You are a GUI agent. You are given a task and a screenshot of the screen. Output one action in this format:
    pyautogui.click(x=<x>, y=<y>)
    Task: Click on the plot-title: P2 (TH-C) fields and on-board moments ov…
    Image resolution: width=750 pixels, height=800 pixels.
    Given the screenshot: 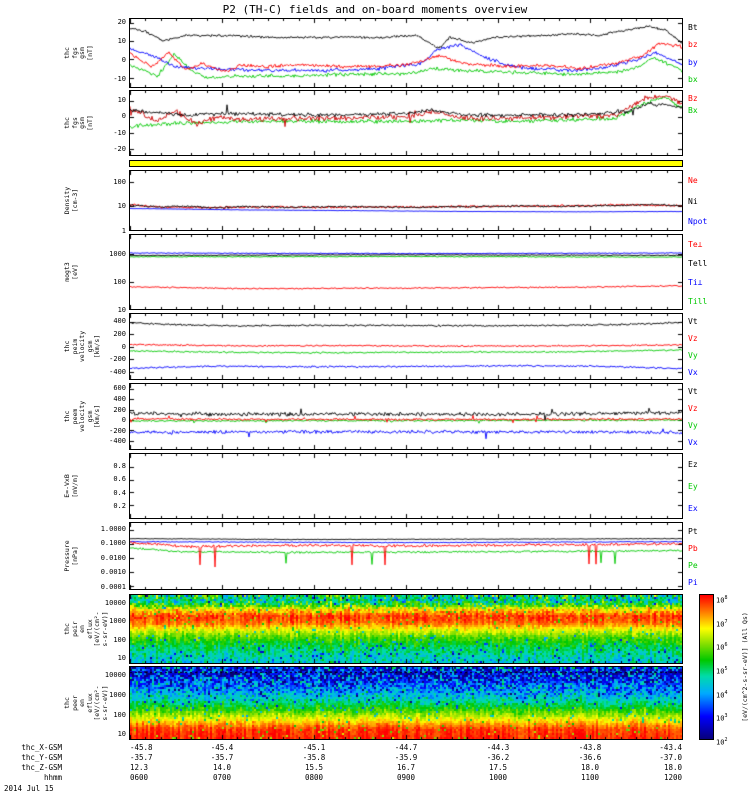 What is the action you would take?
    pyautogui.click(x=375, y=9)
    